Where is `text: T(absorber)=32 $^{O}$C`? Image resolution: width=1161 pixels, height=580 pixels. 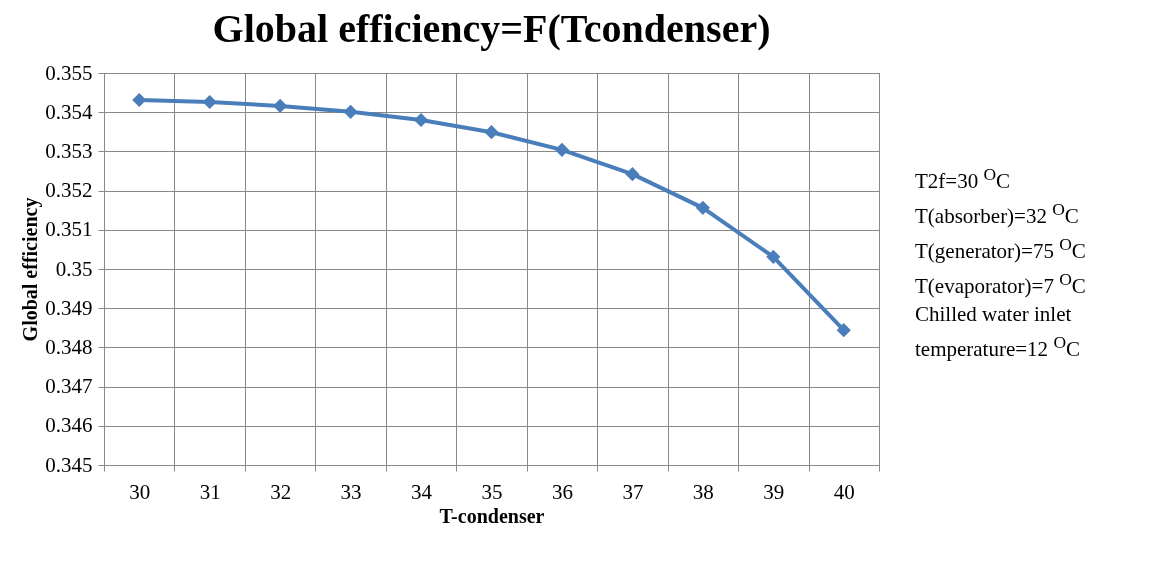
text: T(absorber)=32 $^{O}$C is located at coordinates (997, 214).